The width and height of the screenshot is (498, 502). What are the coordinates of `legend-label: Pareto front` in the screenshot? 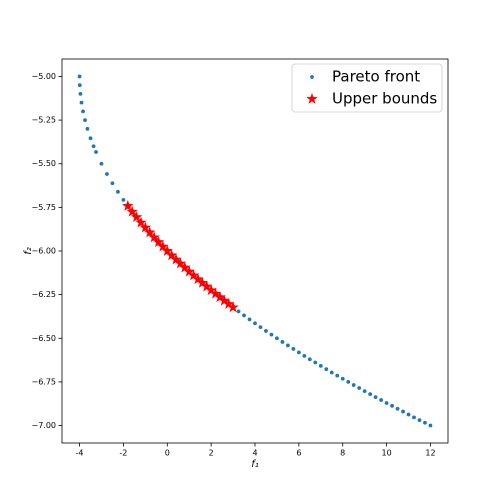 It's located at (376, 77).